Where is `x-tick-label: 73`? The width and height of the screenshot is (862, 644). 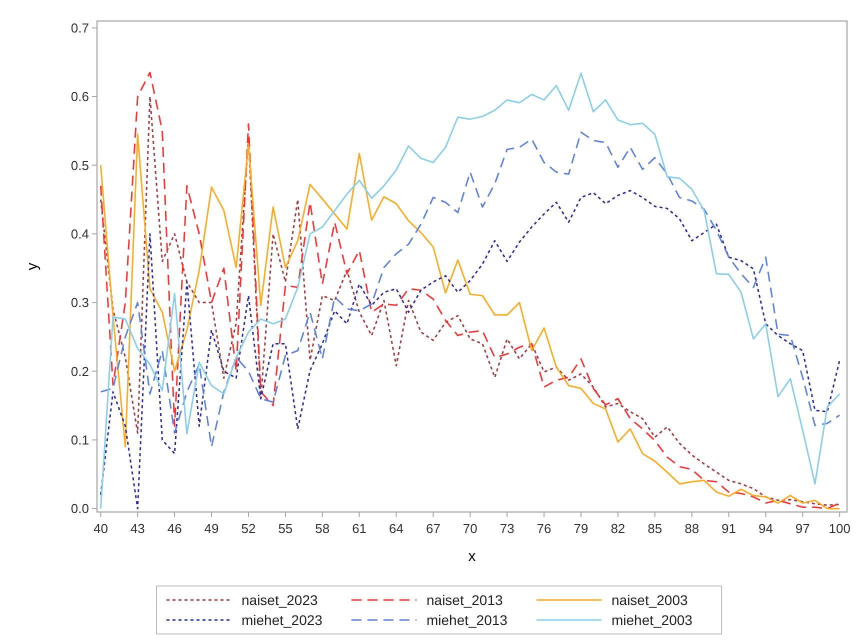
x-tick-label: 73 is located at coordinates (507, 528).